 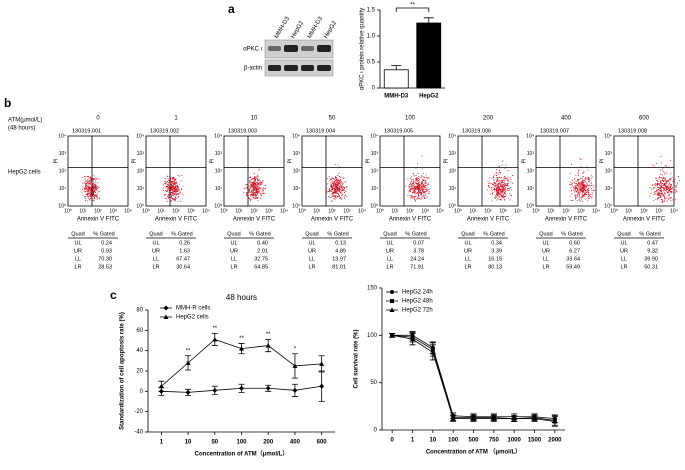 What do you see at coordinates (566, 119) in the screenshot?
I see `conc-label: 400` at bounding box center [566, 119].